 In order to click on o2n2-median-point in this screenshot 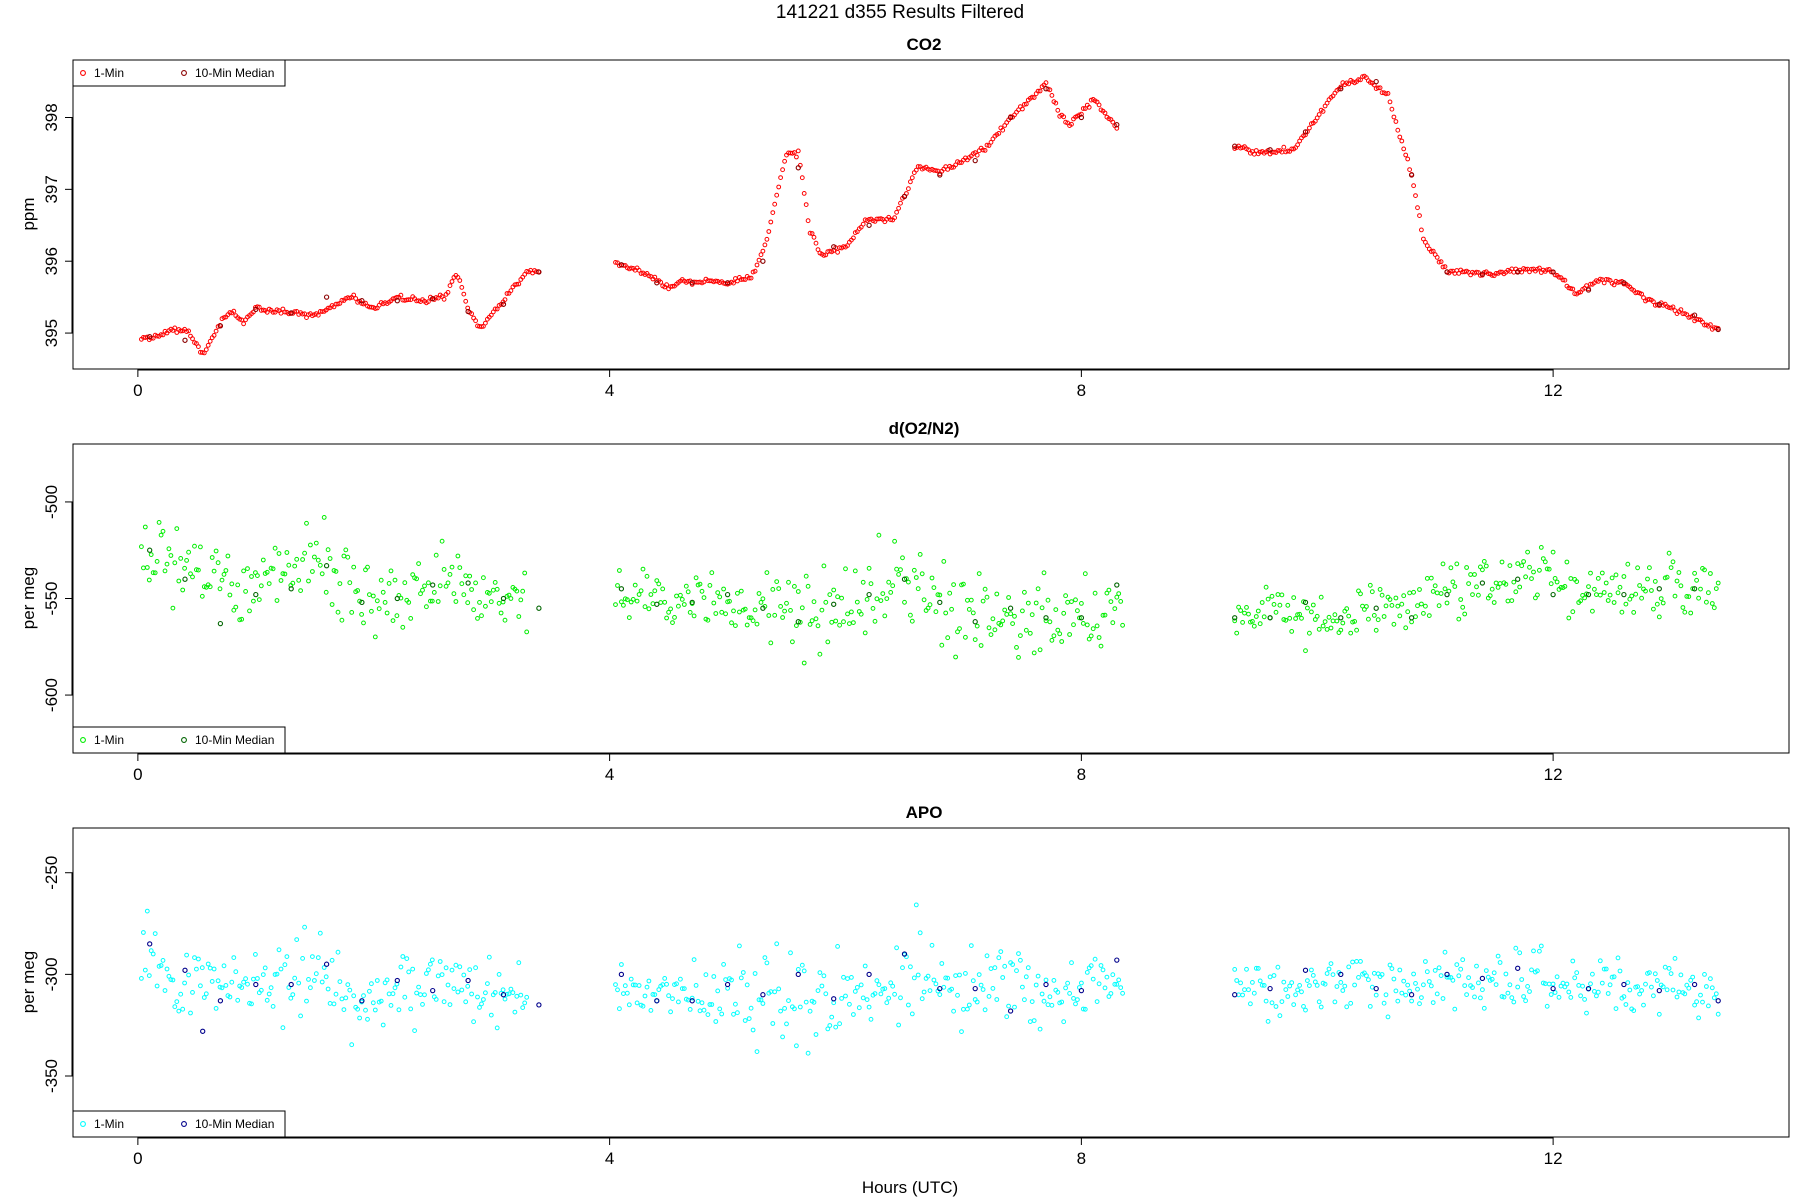, I will do `click(503, 598)`.